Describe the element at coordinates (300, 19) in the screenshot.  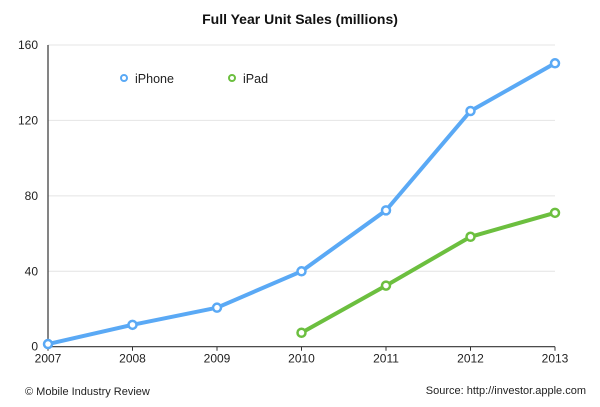
I see `chart-title: Full Year Unit Sales (millions)` at that location.